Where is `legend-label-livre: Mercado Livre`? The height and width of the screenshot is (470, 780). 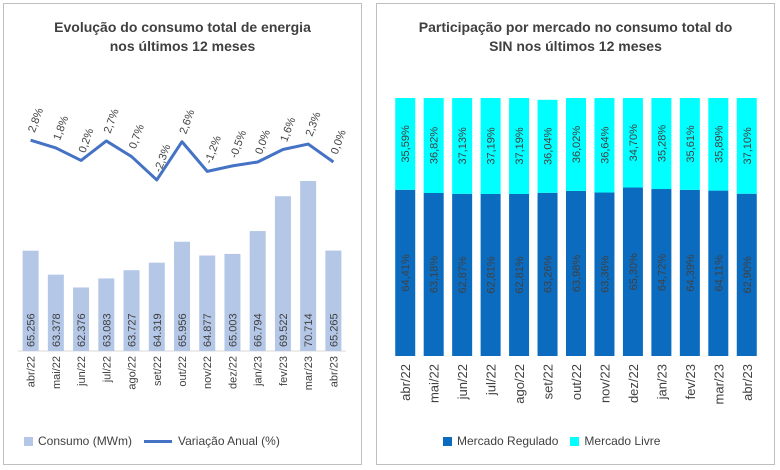 legend-label-livre: Mercado Livre is located at coordinates (622, 441).